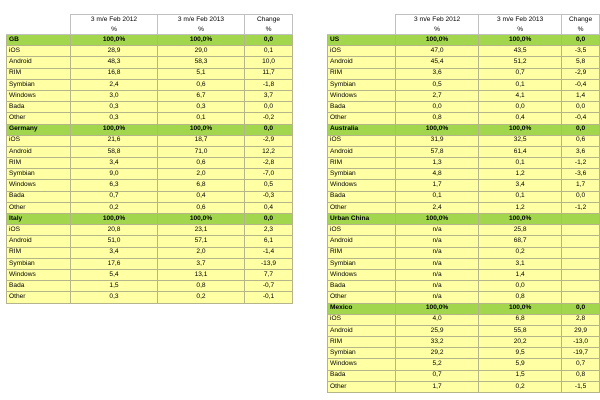 This screenshot has width=600, height=400. Describe the element at coordinates (580, 62) in the screenshot. I see `share-change: 5,8` at that location.